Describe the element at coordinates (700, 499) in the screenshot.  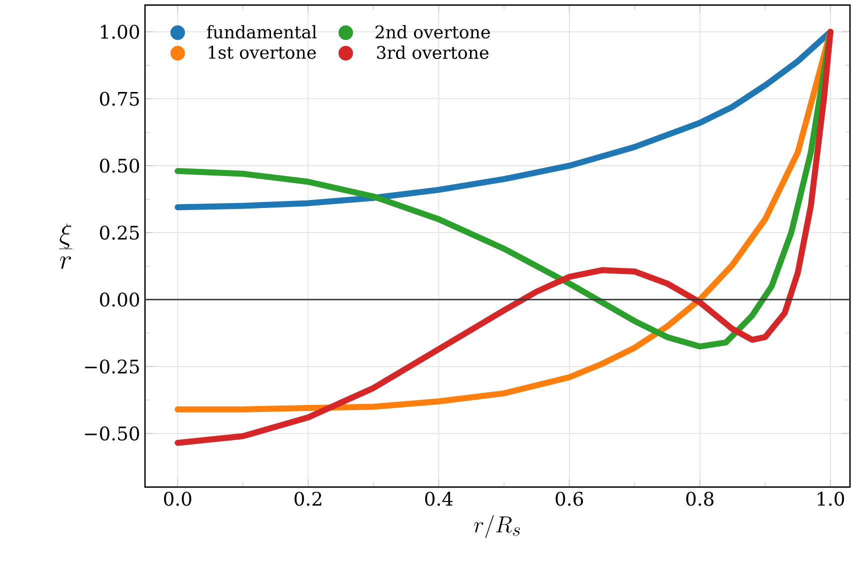
I see `x-tick-label: 0.8` at that location.